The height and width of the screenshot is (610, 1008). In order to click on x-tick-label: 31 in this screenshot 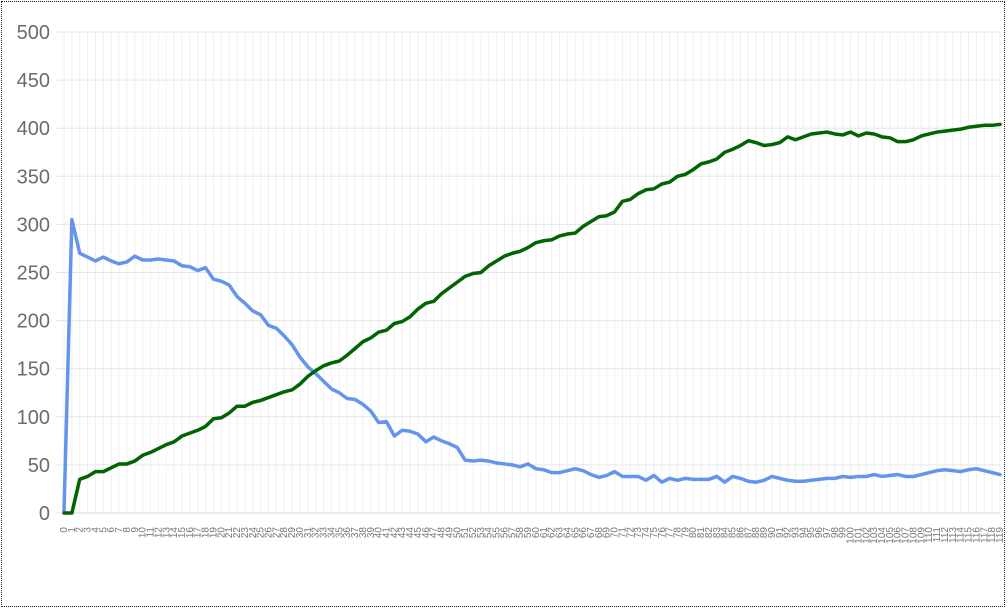, I will do `click(308, 533)`.